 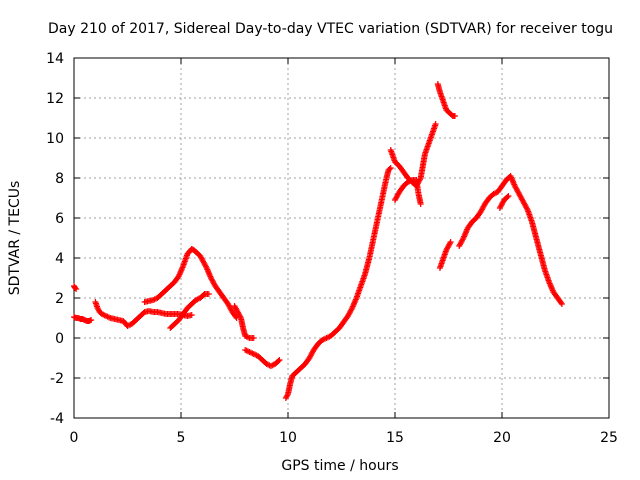 What do you see at coordinates (143, 314) in the screenshot?
I see `series-s3` at bounding box center [143, 314].